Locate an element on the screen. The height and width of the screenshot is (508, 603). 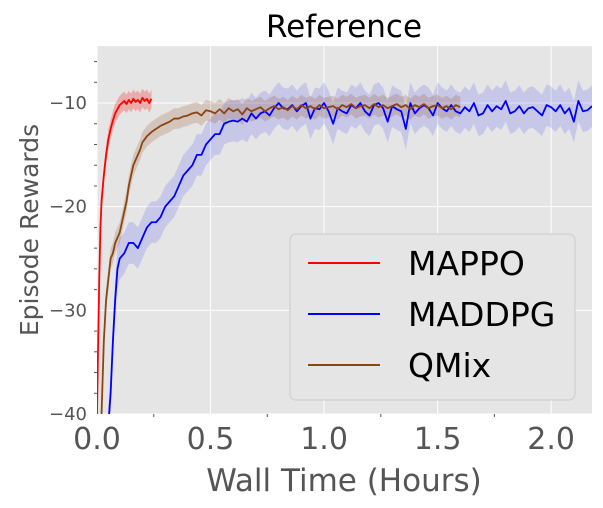
legend-label-maddpg: MADDPG is located at coordinates (481, 314).